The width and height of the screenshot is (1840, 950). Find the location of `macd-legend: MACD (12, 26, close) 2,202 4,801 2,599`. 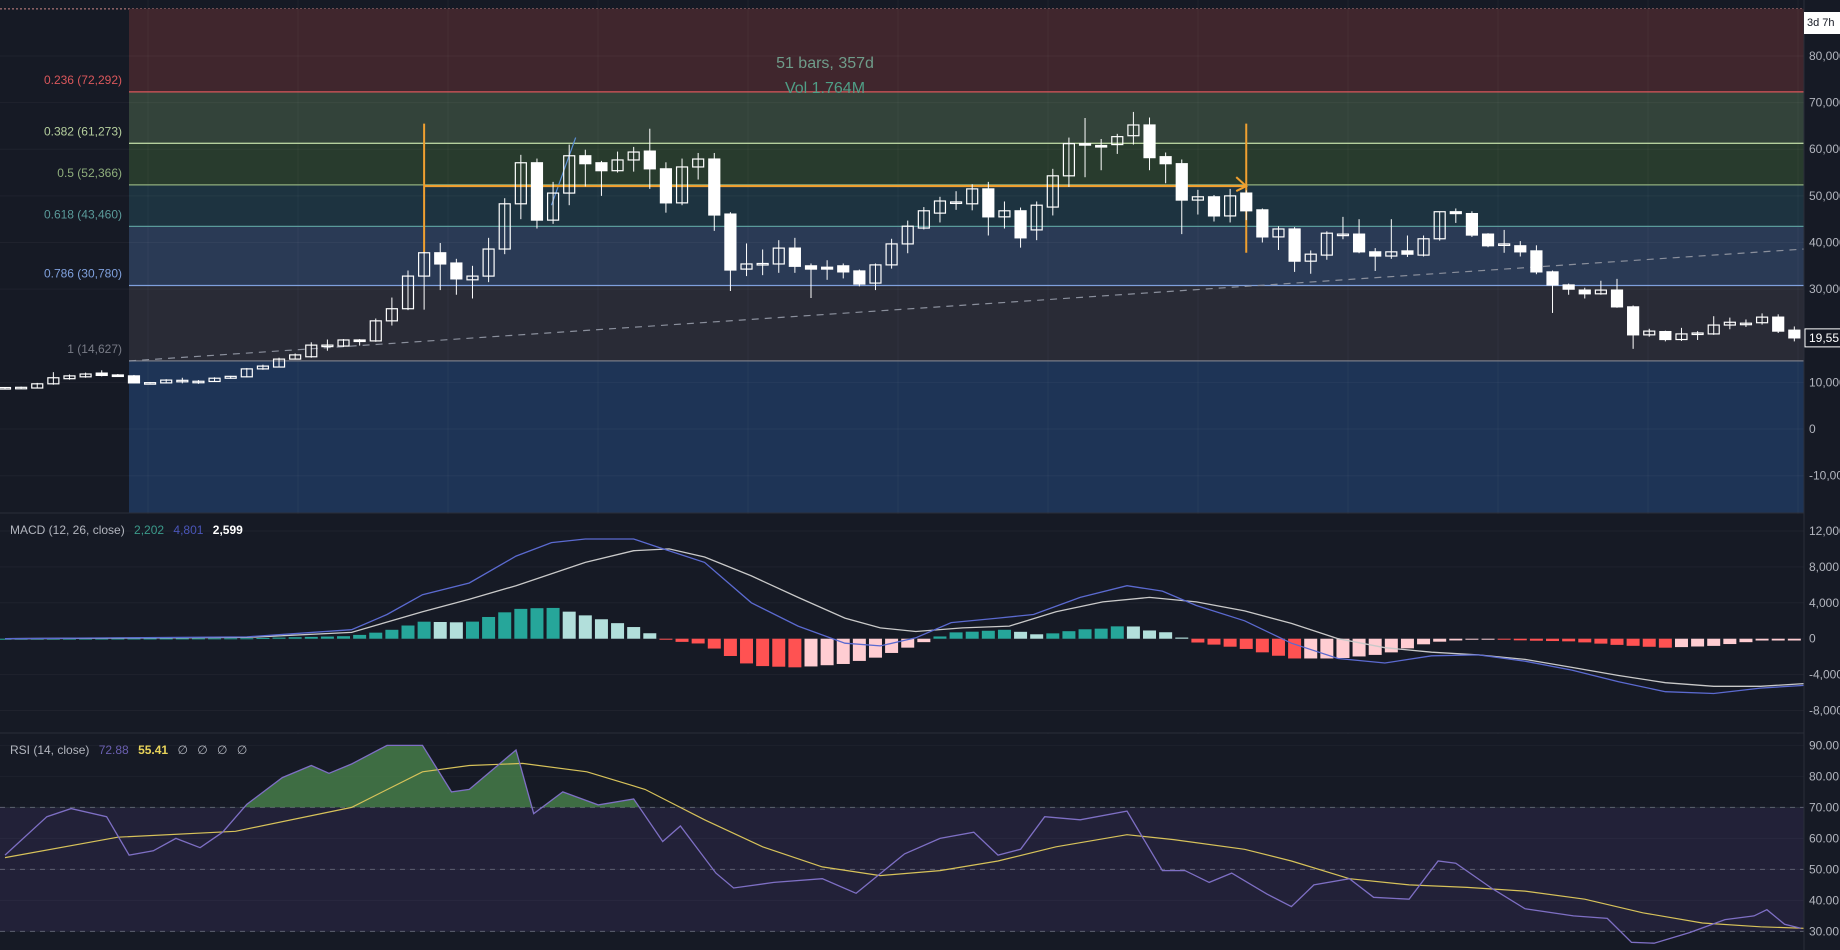

macd-legend: MACD (12, 26, close) 2,202 4,801 2,599 is located at coordinates (129, 530).